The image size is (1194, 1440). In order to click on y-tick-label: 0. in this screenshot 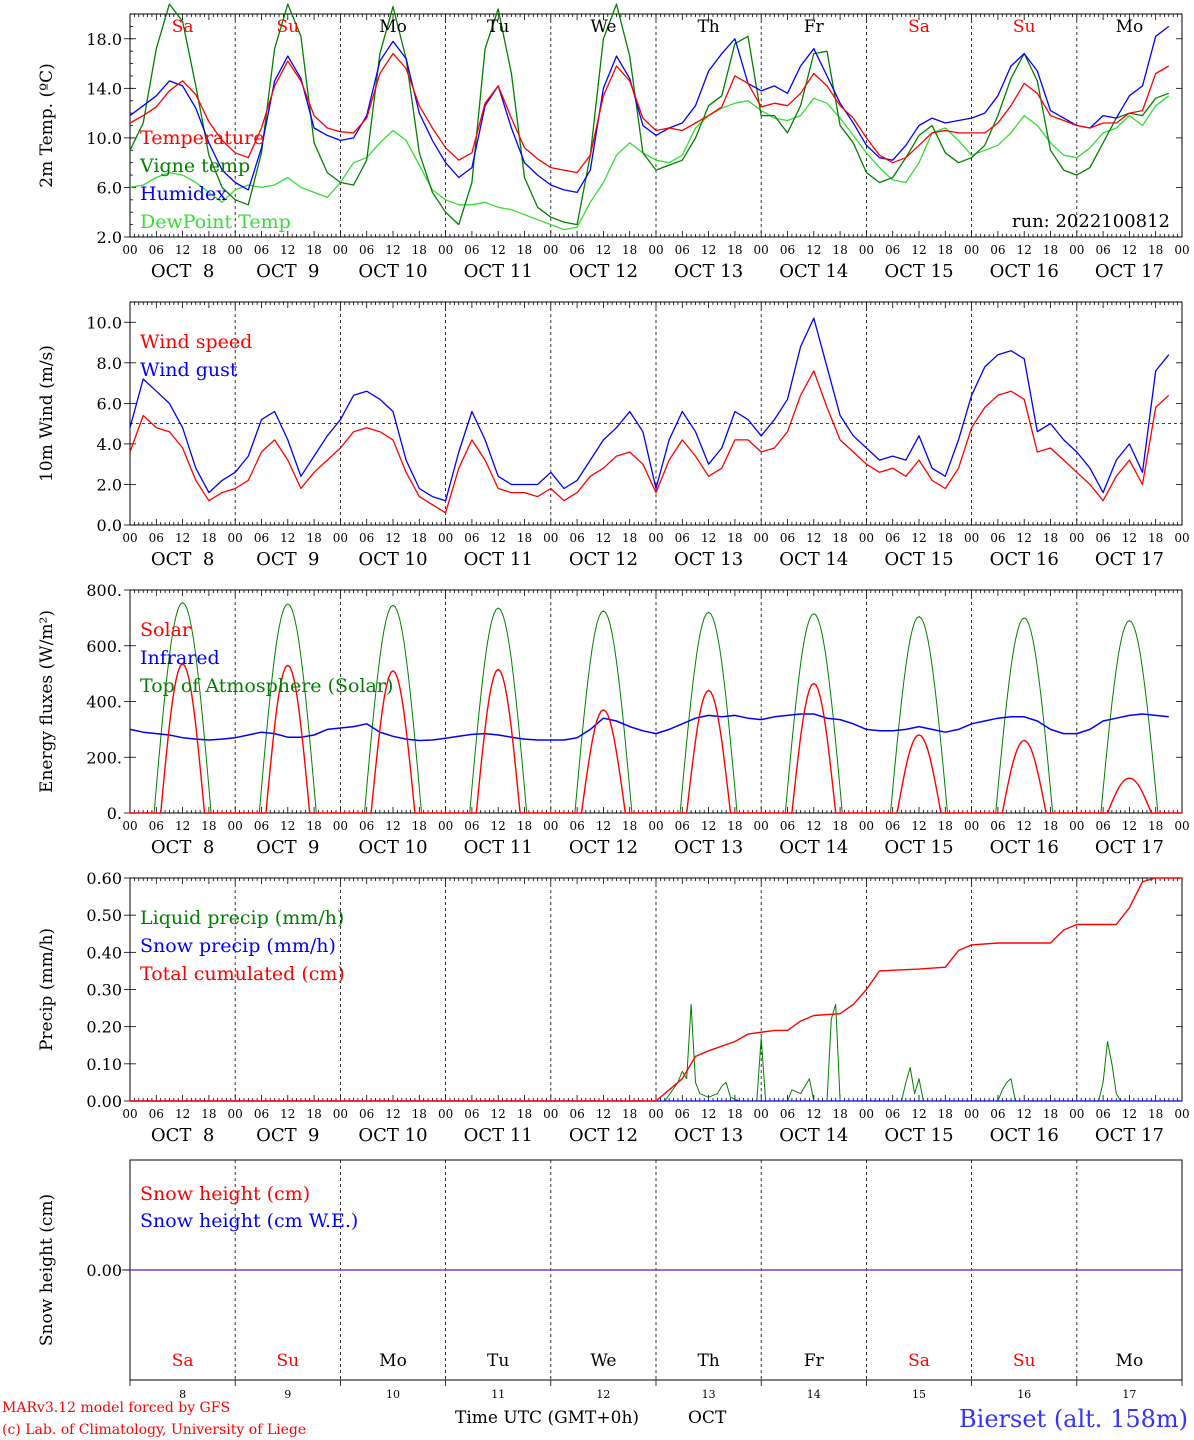, I will do `click(114, 813)`.